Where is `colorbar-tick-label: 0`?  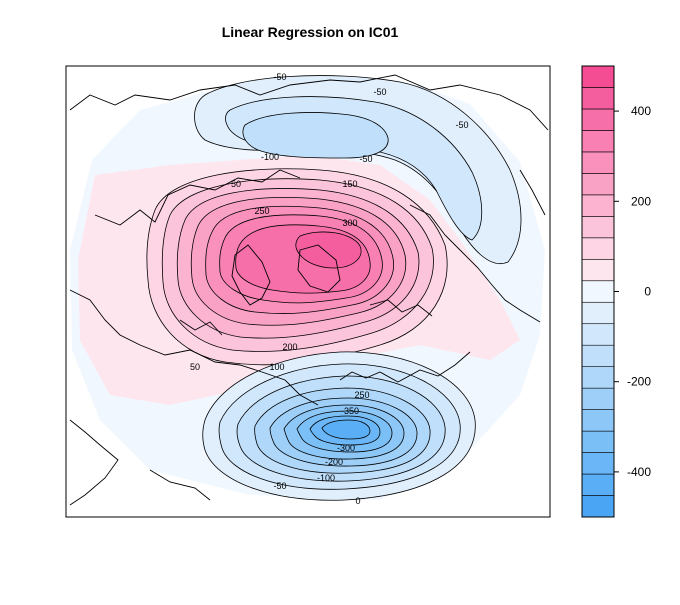 colorbar-tick-label: 0 is located at coordinates (647, 292).